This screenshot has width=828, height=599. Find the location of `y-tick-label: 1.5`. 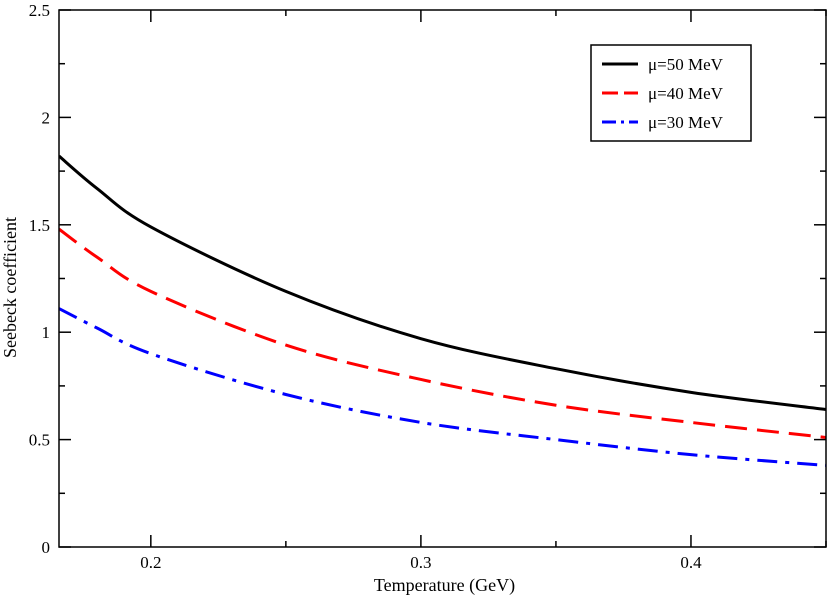

y-tick-label: 1.5 is located at coordinates (39, 225).